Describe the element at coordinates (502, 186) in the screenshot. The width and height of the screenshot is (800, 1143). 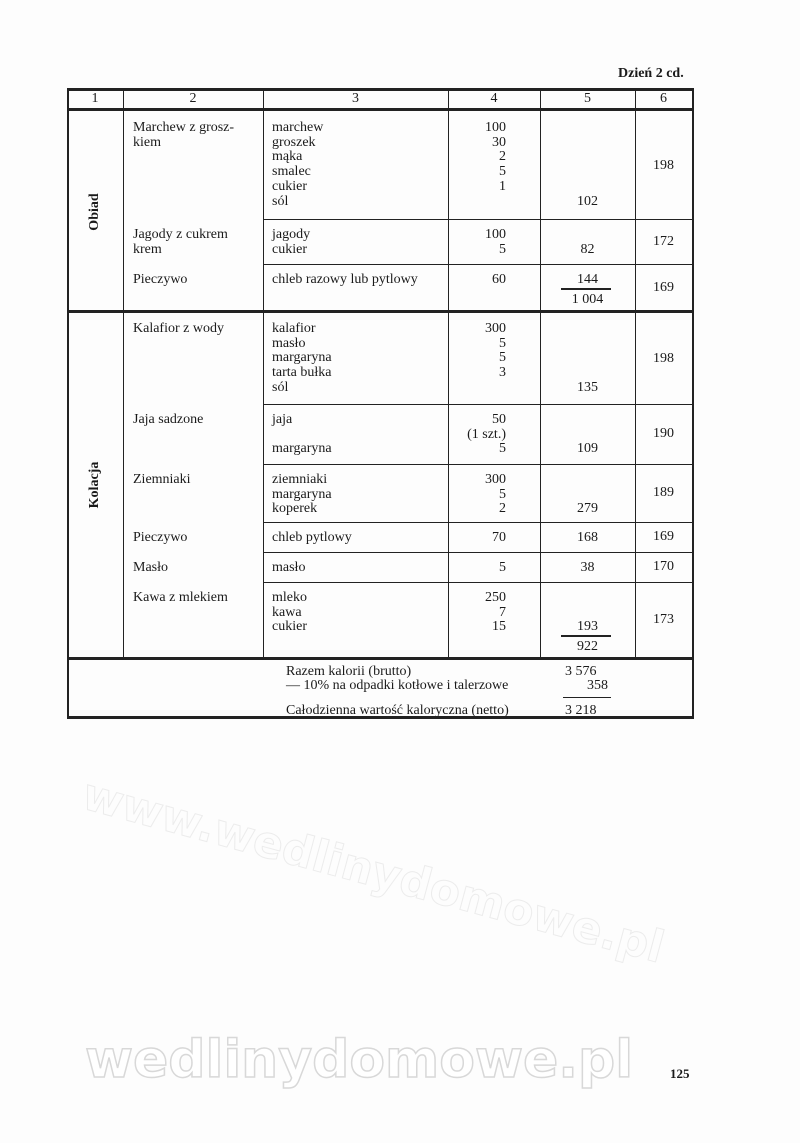
I see `ingredient-qty: 1` at that location.